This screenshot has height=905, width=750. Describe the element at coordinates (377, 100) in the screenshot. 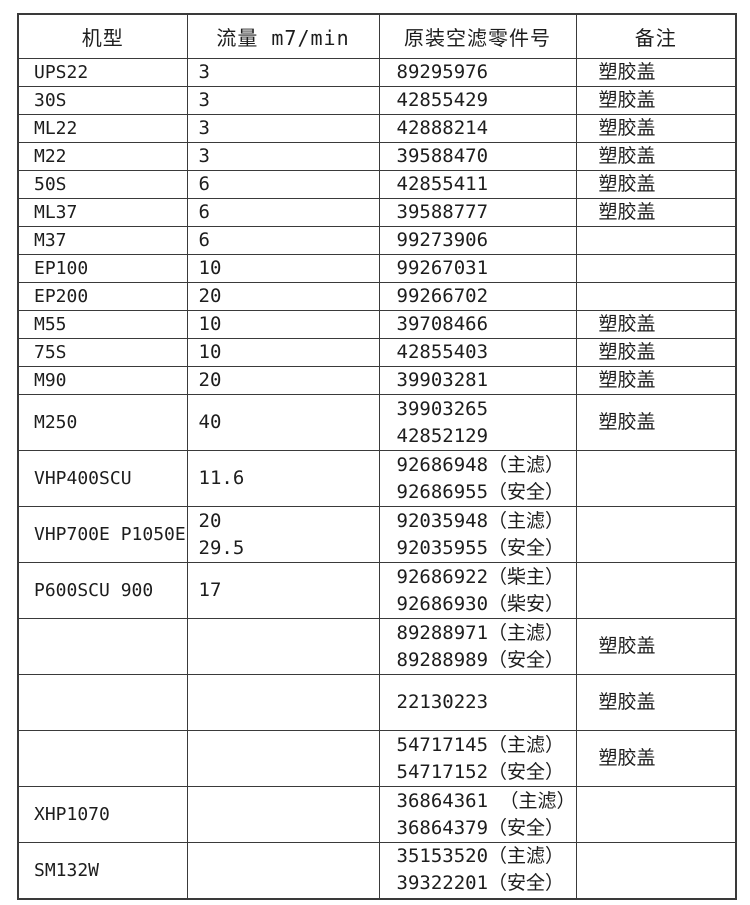

I see `table-row: 30S 3 42855429 塑胶盖` at that location.